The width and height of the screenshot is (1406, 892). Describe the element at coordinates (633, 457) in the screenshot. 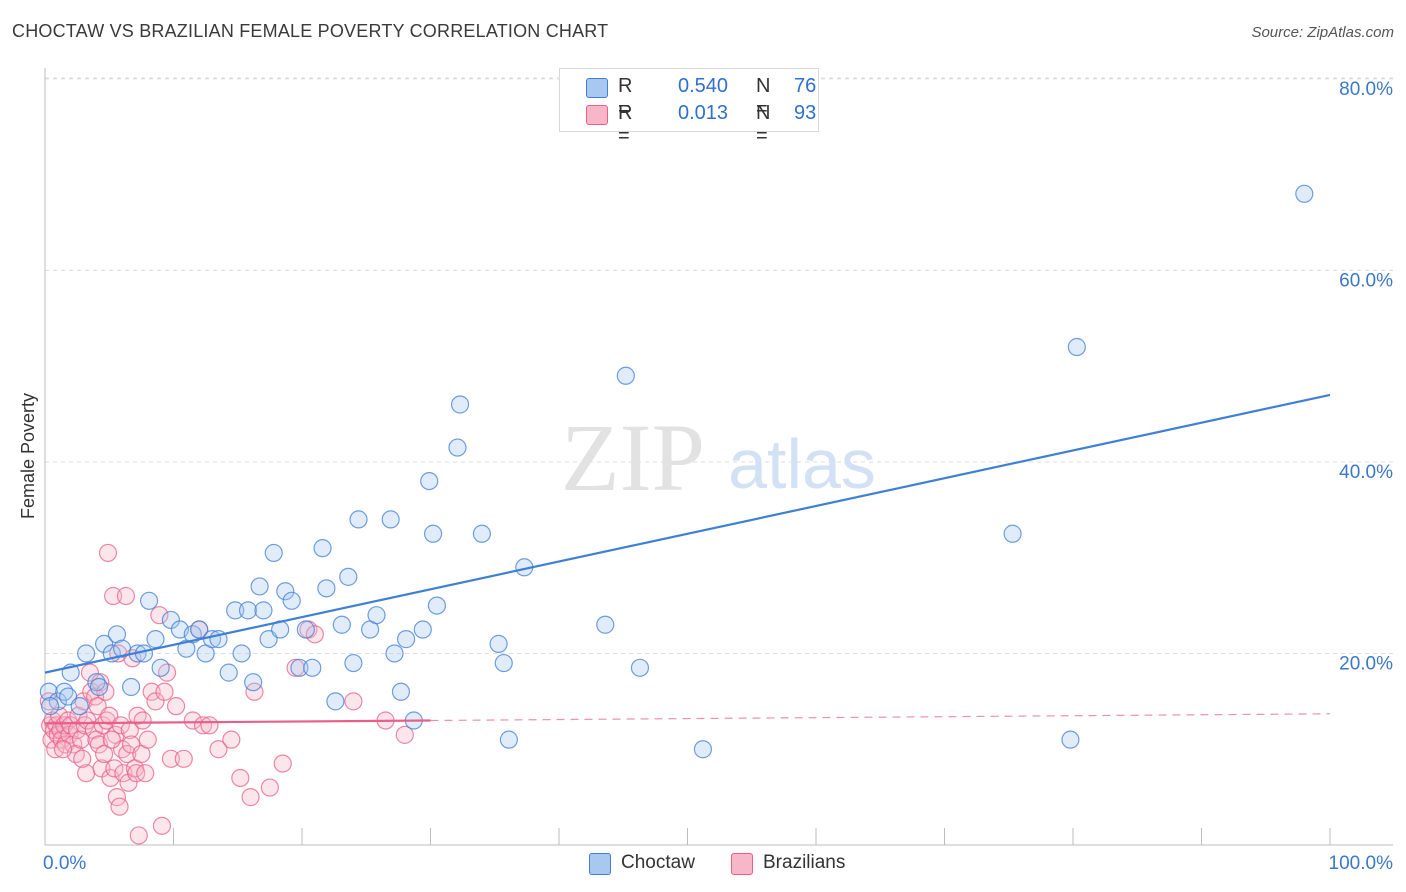

I see `watermark-zip: ZIP` at that location.